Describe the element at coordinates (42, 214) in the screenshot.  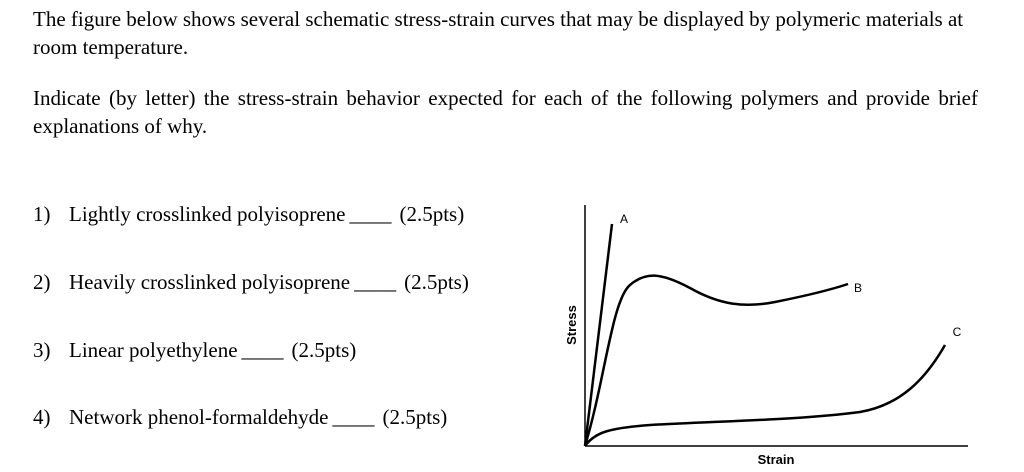
I see `item-number: 1)` at that location.